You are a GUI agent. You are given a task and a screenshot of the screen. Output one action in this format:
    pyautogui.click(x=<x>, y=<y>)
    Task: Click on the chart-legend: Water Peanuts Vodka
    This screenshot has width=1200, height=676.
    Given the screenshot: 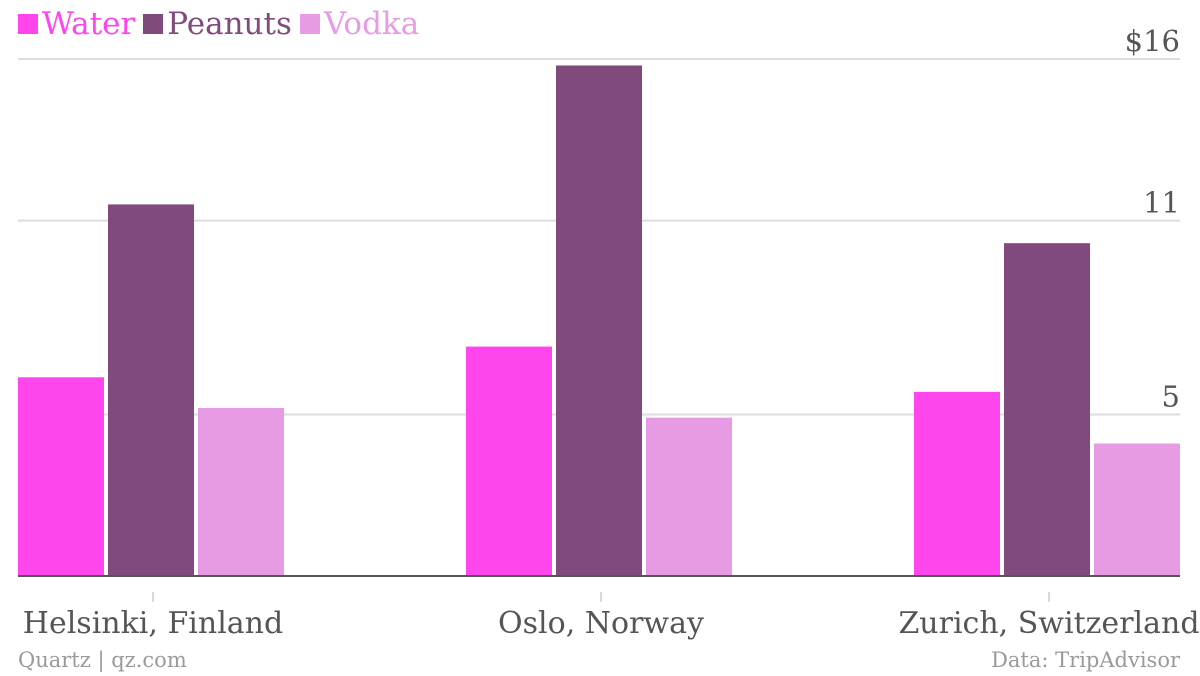 What is the action you would take?
    pyautogui.click(x=222, y=24)
    